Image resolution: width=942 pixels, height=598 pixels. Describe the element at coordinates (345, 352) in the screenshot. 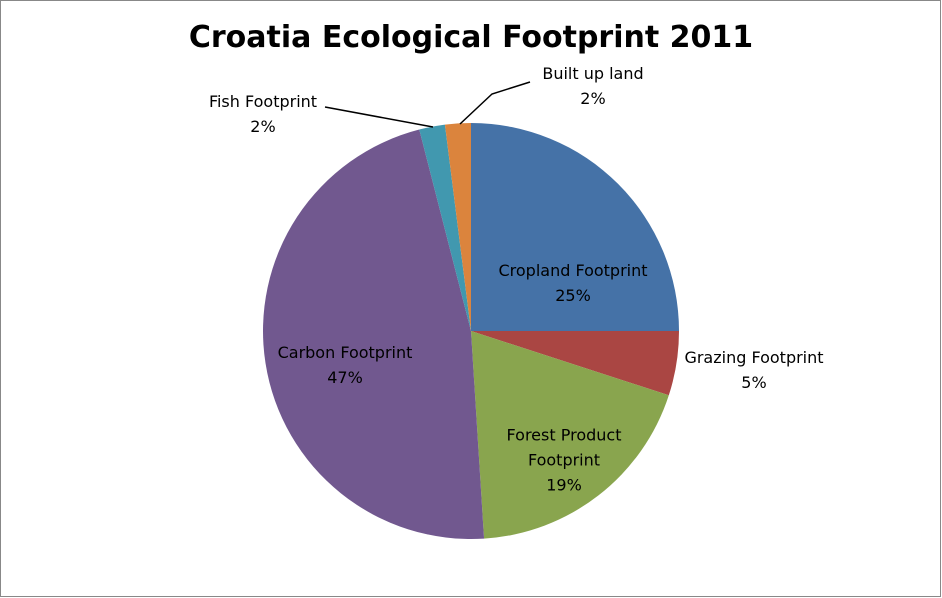

I see `slice-category-label: Carbon Footprint` at that location.